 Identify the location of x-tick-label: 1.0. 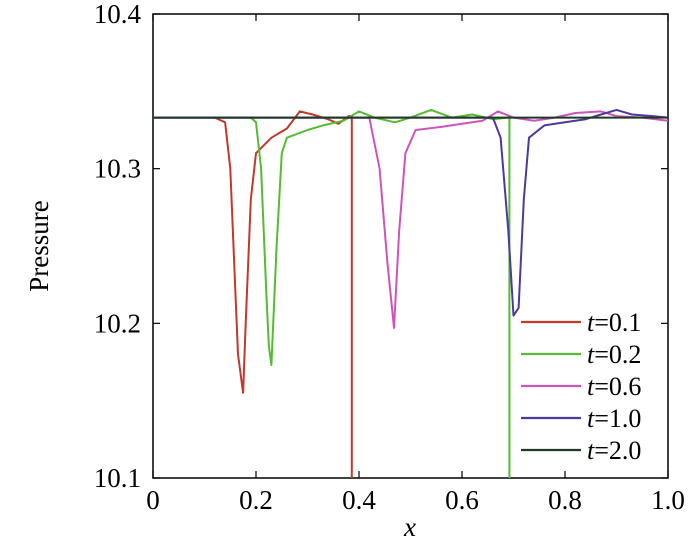
(668, 500).